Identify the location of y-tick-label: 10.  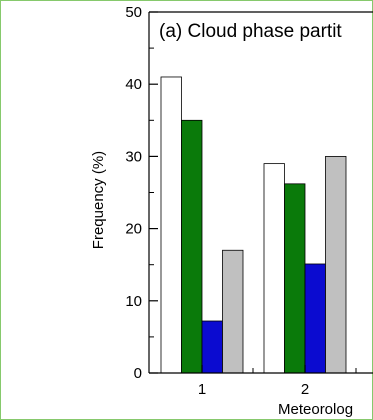
(133, 301).